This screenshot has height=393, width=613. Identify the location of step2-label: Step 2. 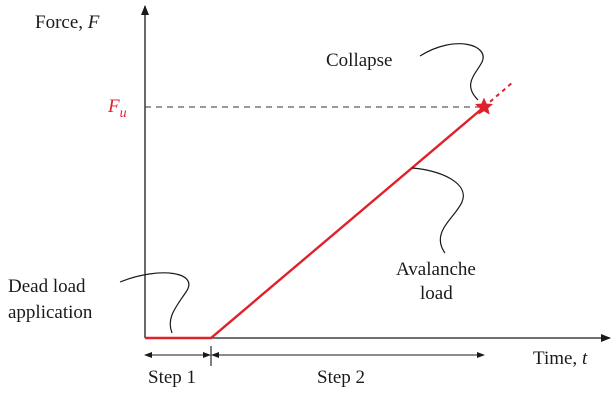
(341, 377).